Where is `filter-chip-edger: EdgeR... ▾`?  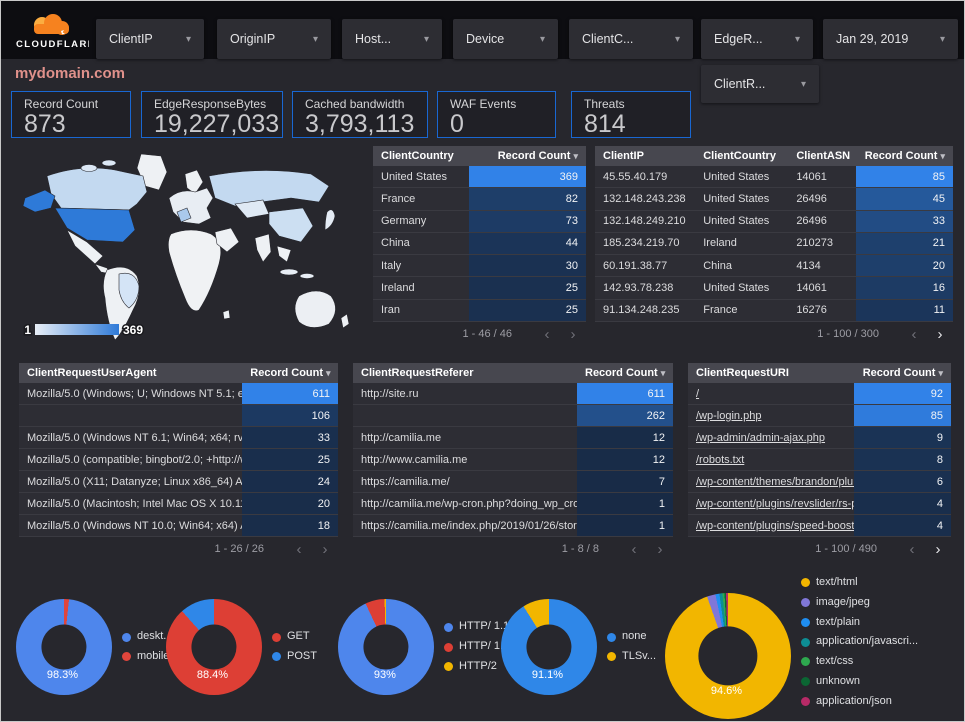
filter-chip-edger: EdgeR... ▾ is located at coordinates (757, 39).